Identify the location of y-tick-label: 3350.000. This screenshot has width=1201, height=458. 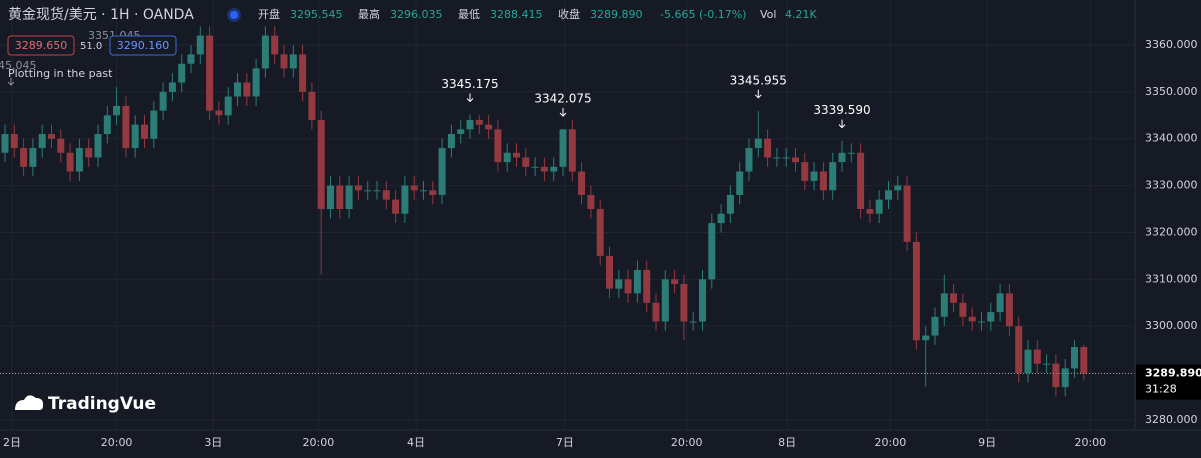
(1171, 91).